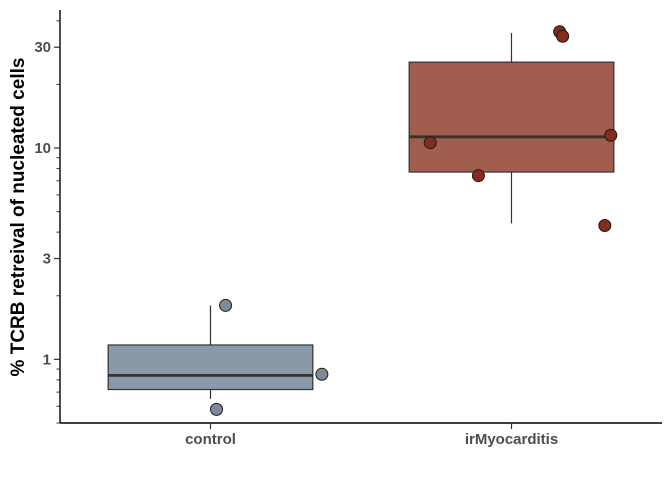 The height and width of the screenshot is (480, 672). Describe the element at coordinates (210, 439) in the screenshot. I see `x-tick-label-control: control` at that location.